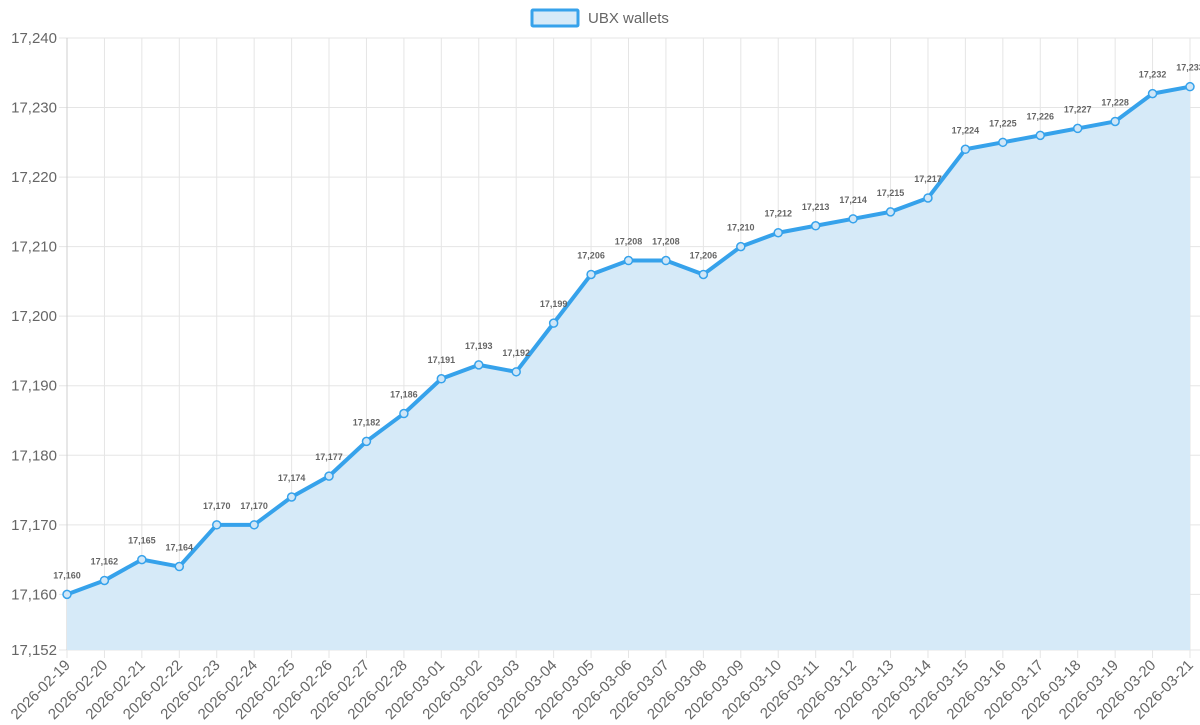 This screenshot has width=1200, height=725. What do you see at coordinates (1041, 116) in the screenshot?
I see `data-label: 17,226` at bounding box center [1041, 116].